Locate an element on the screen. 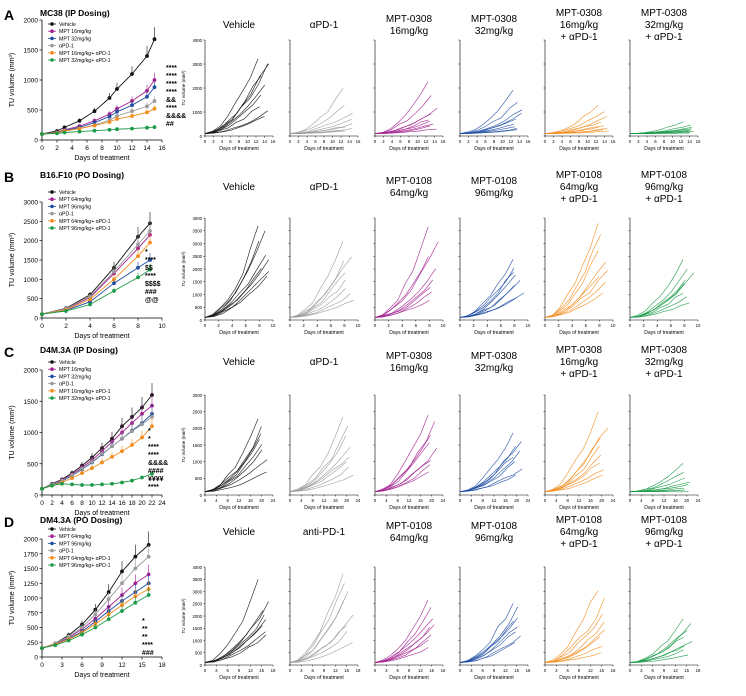  x-tick-label: 14 is located at coordinates (519, 141).